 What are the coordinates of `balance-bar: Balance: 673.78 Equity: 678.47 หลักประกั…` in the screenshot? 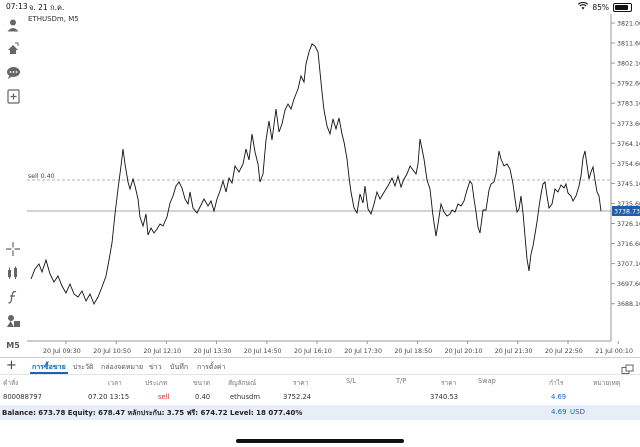 It's located at (320, 412).